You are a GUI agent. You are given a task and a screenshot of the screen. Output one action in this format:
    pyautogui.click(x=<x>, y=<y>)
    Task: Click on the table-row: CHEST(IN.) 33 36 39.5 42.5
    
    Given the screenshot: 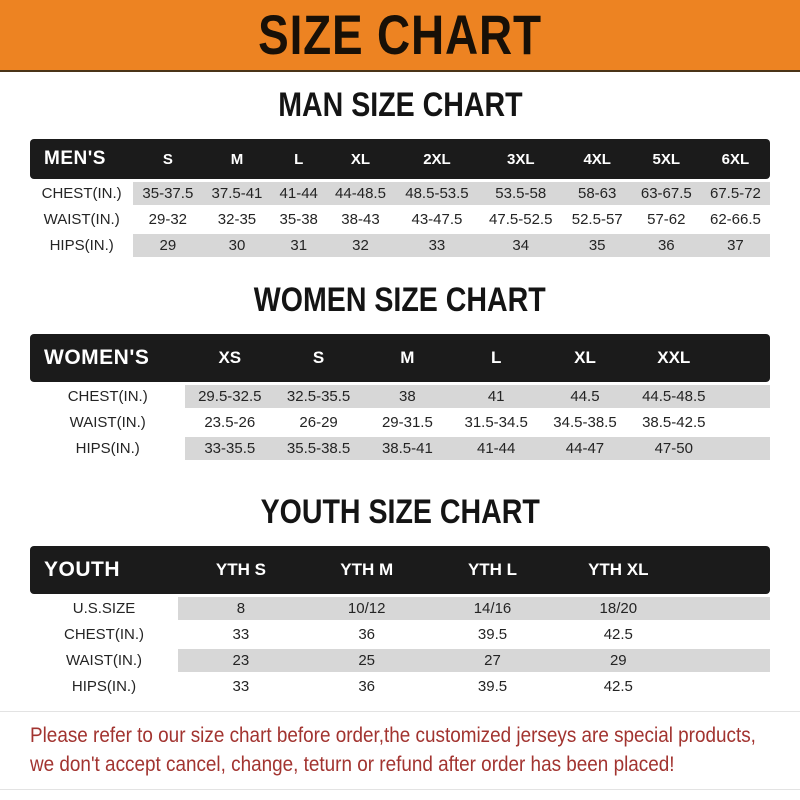 What is the action you would take?
    pyautogui.click(x=400, y=634)
    